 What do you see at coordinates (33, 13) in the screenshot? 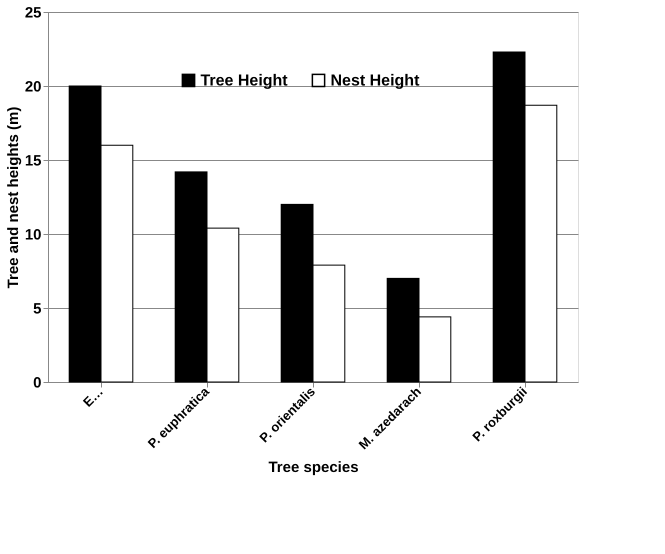
I see `y-tick-label: 25` at bounding box center [33, 13].